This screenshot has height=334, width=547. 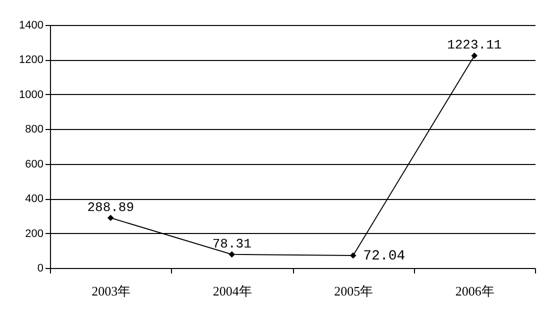 I want to click on y-tick-label: 1000, so click(x=31, y=94).